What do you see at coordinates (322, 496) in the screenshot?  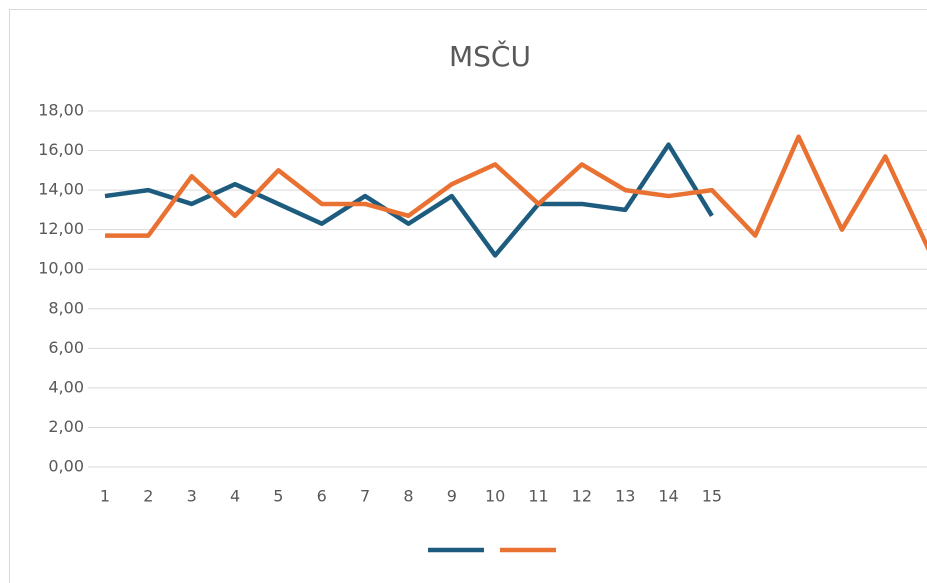 I see `x-tick-label: 6` at bounding box center [322, 496].